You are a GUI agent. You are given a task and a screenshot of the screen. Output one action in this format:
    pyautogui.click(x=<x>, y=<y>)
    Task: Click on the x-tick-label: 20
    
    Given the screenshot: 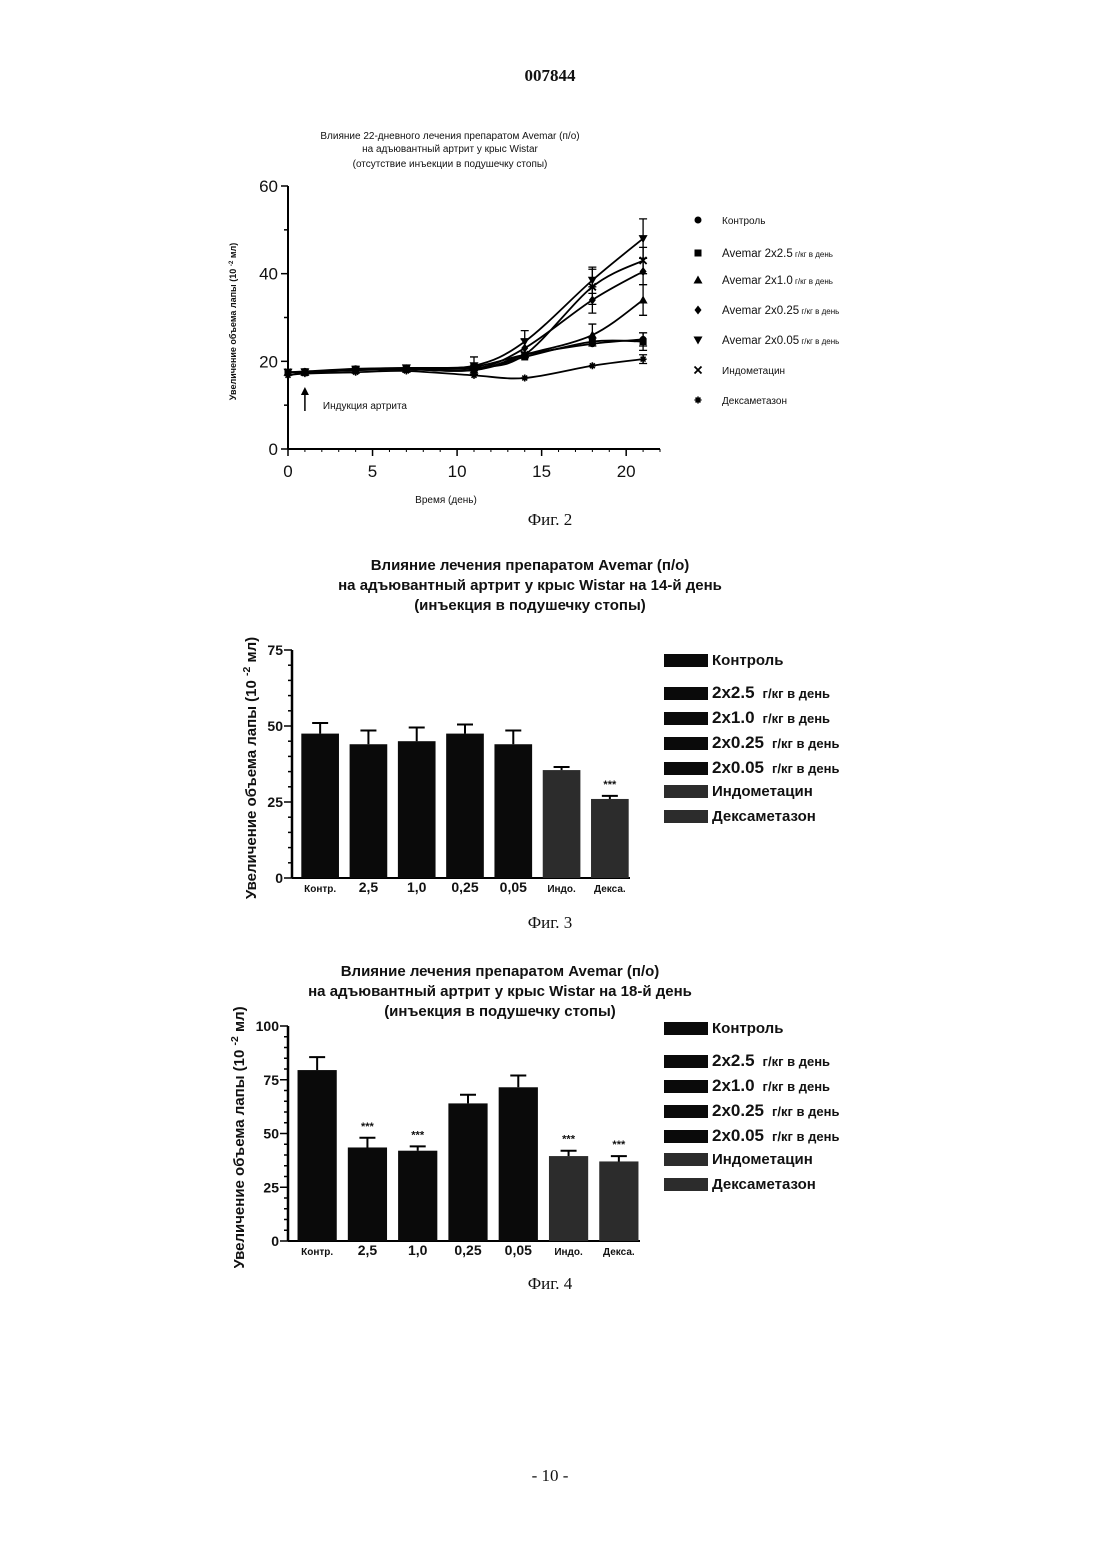 What is the action you would take?
    pyautogui.click(x=626, y=471)
    